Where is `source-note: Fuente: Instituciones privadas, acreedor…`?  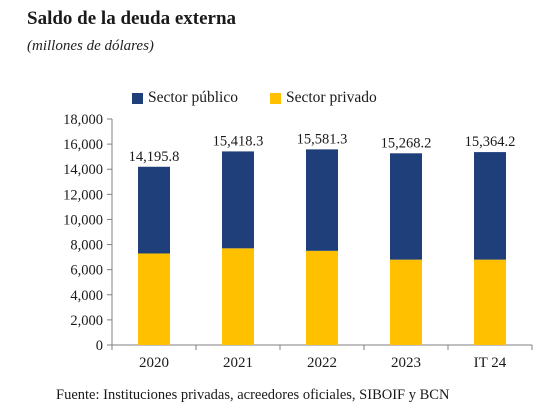
source-note: Fuente: Instituciones privadas, acreedor… is located at coordinates (253, 395).